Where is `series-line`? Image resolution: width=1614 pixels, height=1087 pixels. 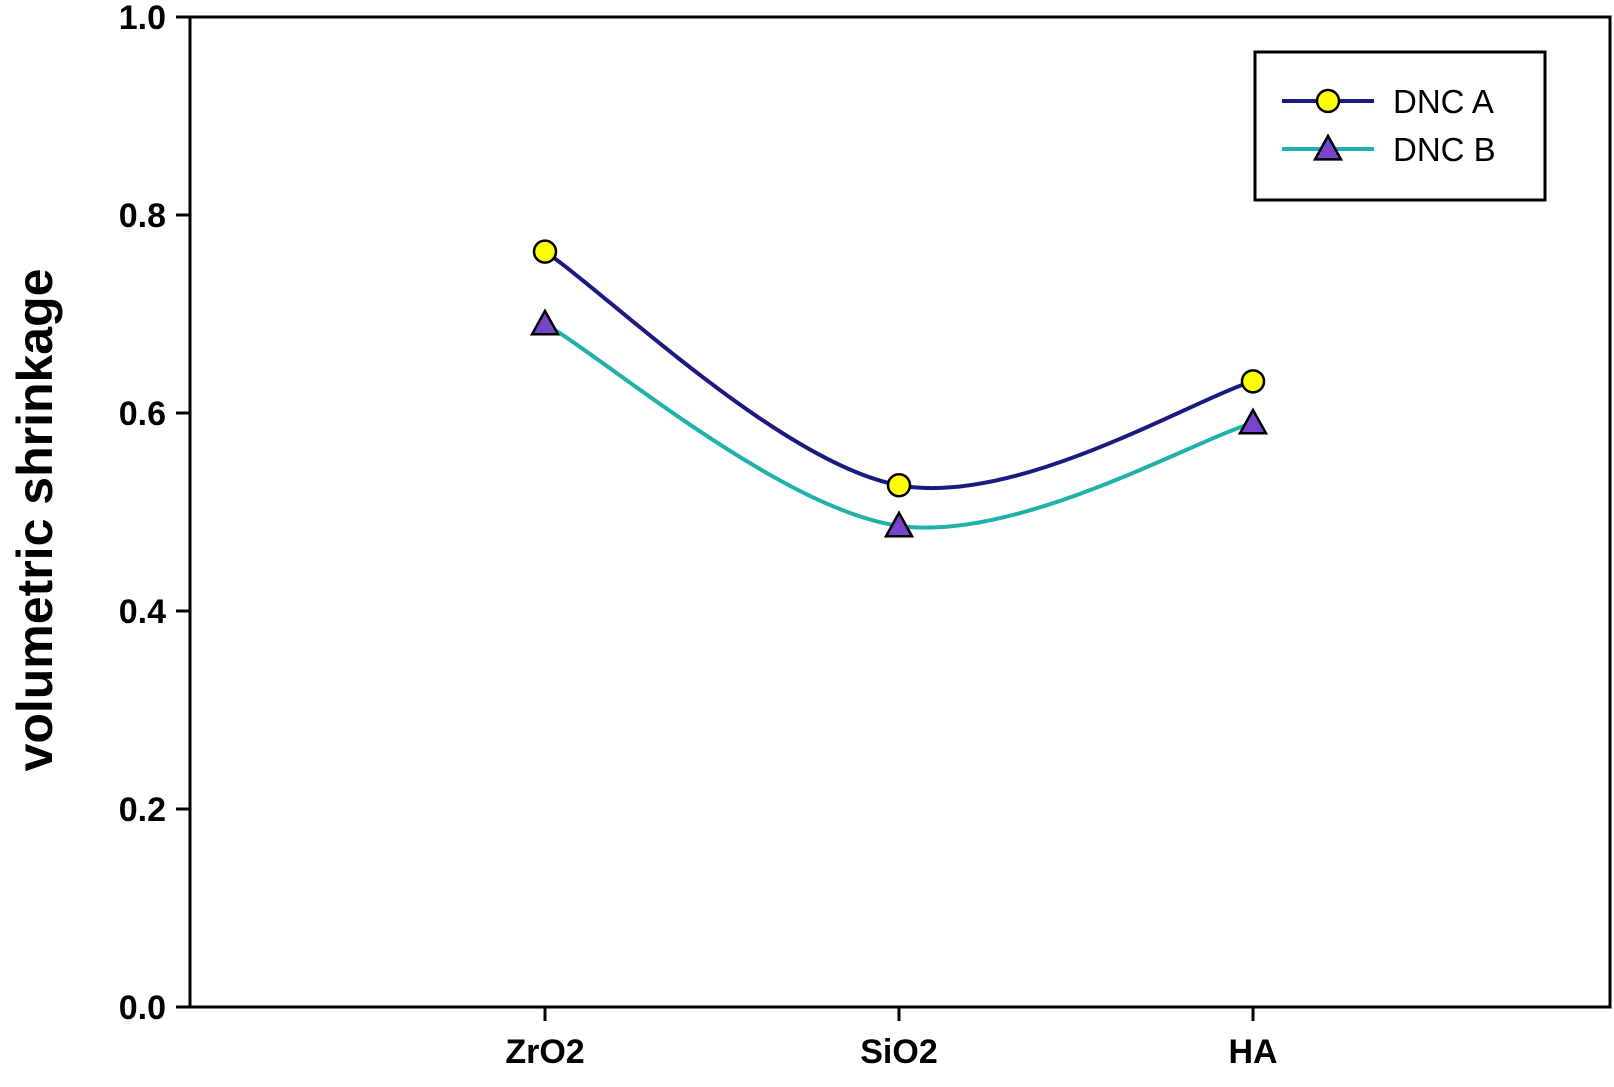
series-line is located at coordinates (898, 370).